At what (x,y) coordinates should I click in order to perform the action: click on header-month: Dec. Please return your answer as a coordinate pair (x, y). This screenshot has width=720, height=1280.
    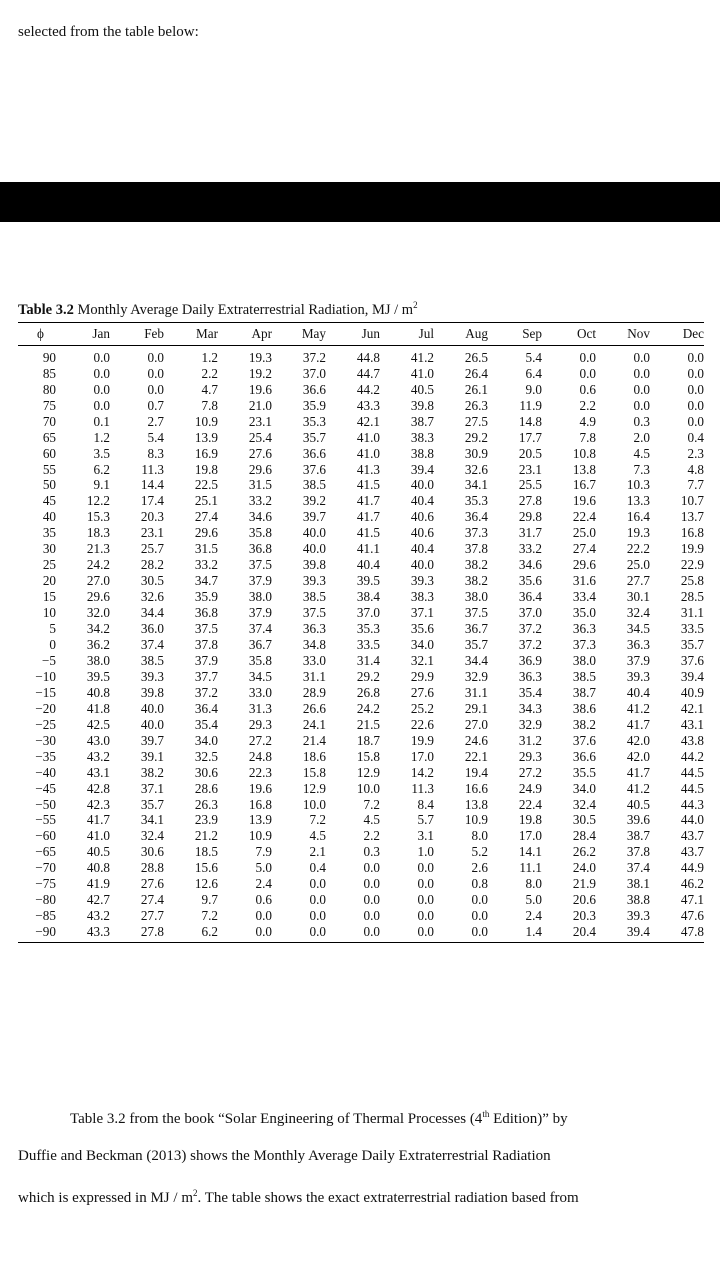
    Looking at the image, I should click on (677, 334).